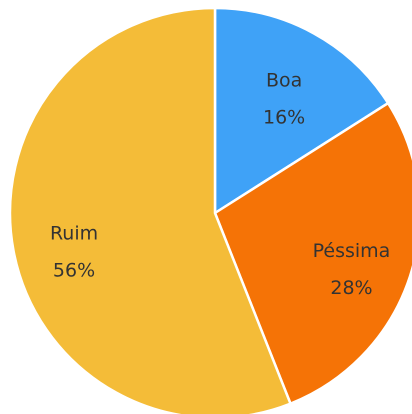  Describe the element at coordinates (284, 118) in the screenshot. I see `slice-value-label: 16%` at that location.